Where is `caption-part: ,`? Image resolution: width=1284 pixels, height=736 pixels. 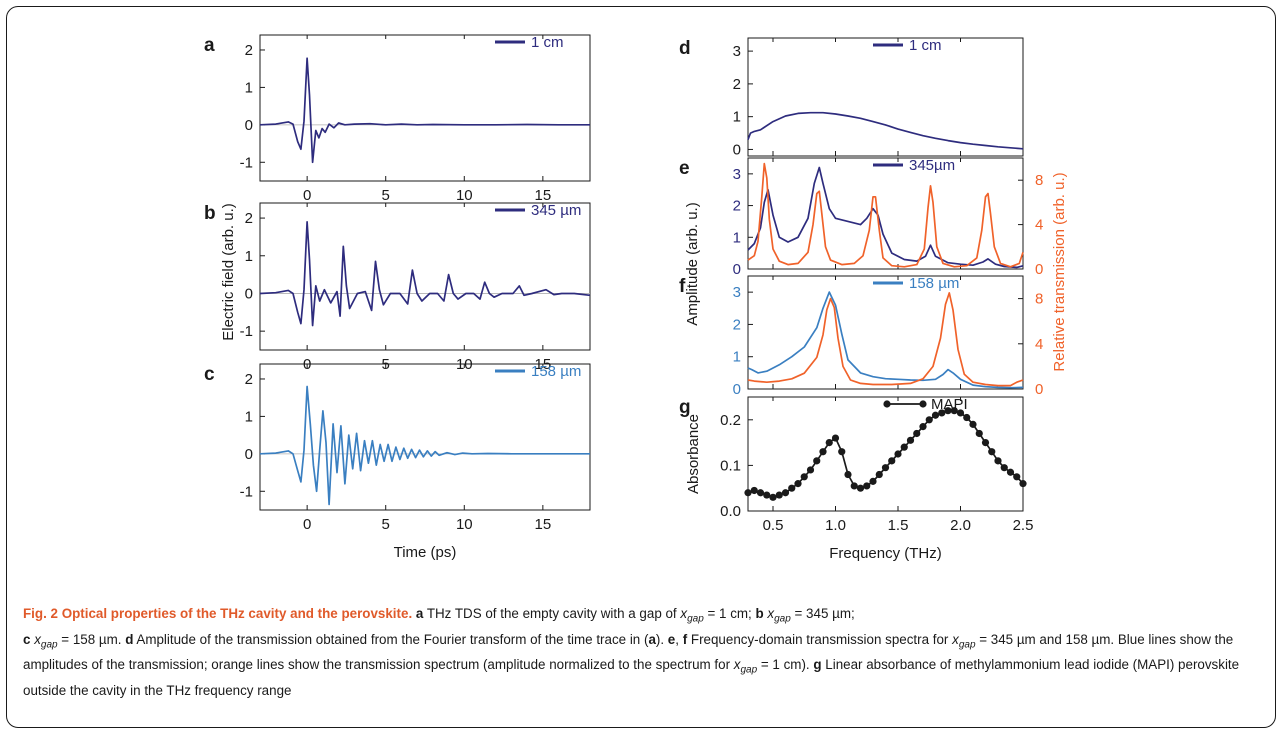
caption-part: , is located at coordinates (679, 639).